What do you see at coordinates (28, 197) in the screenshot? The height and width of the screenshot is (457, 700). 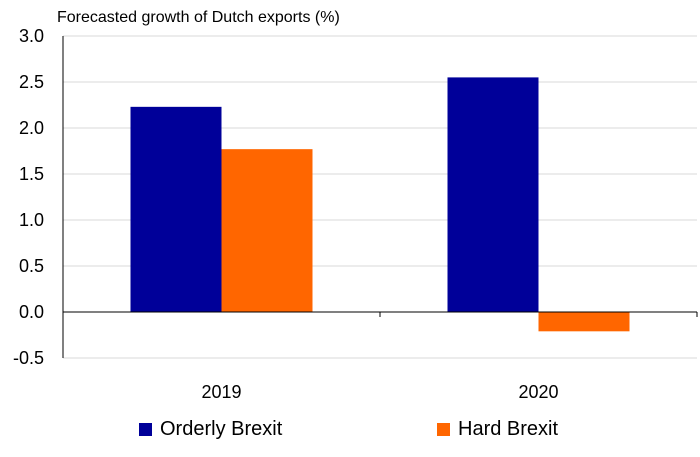 I see `y-tick-labels: -0.5 0.0 0.5 1.0 1.5 2.0 2.5 3.0` at bounding box center [28, 197].